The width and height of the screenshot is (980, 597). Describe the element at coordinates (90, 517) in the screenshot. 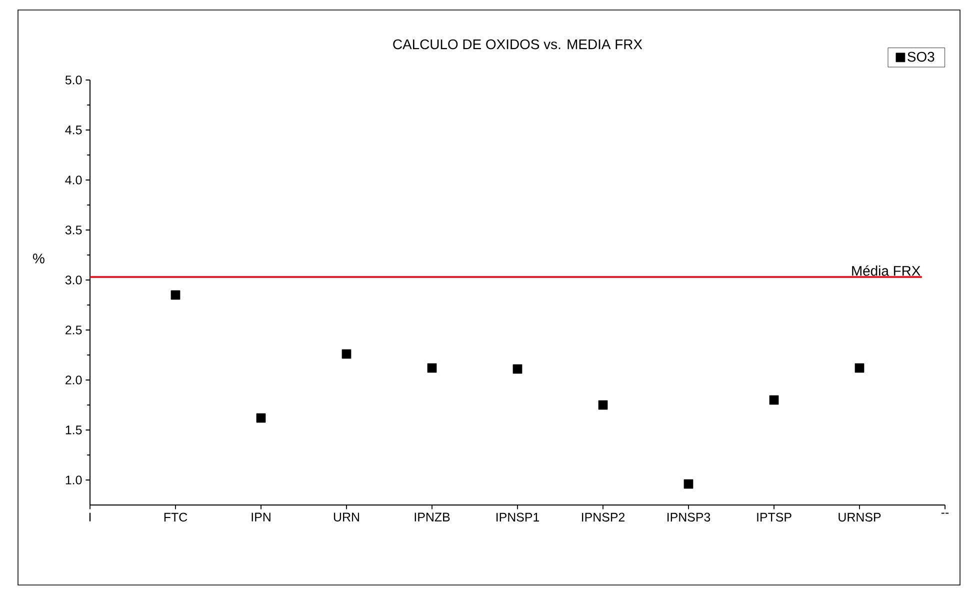

I see `x-tick-label: I` at that location.